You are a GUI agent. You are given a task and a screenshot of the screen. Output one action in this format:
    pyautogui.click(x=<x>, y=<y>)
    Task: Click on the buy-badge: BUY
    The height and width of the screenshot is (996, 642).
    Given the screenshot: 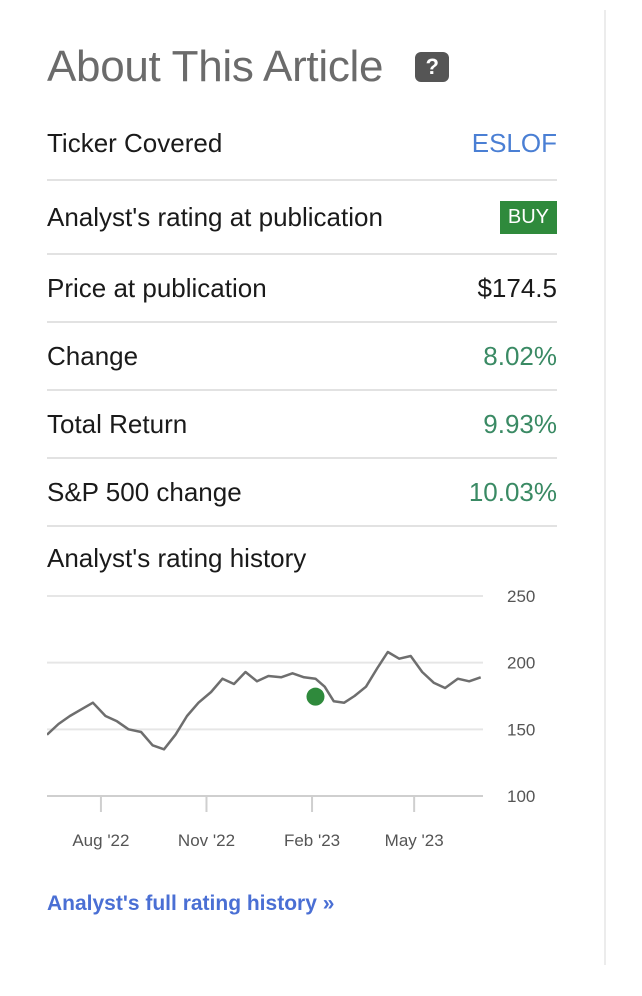 What is the action you would take?
    pyautogui.click(x=528, y=217)
    